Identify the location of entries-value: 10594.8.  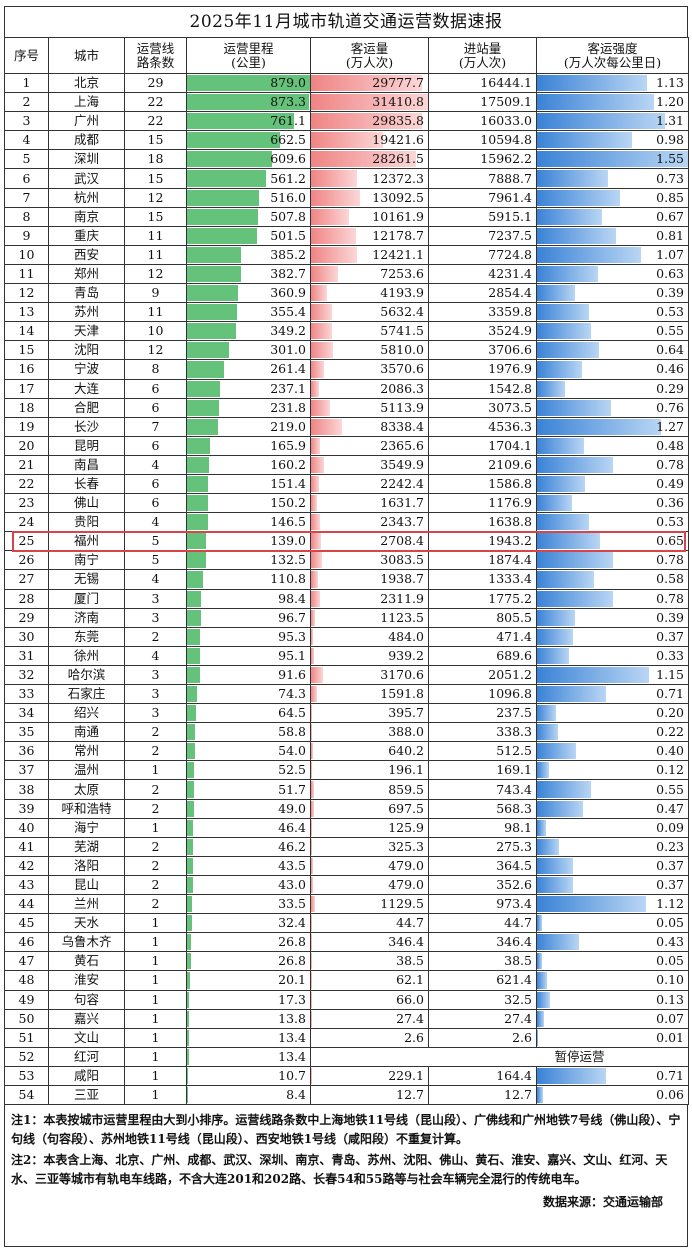
(506, 140).